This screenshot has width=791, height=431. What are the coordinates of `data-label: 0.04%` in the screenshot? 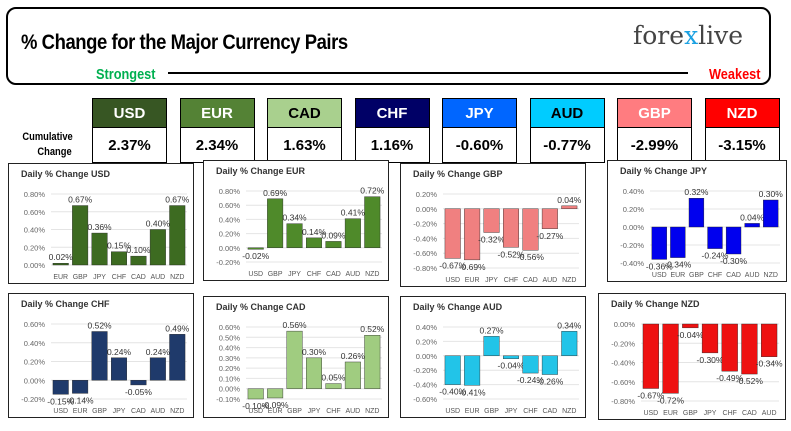 It's located at (752, 217).